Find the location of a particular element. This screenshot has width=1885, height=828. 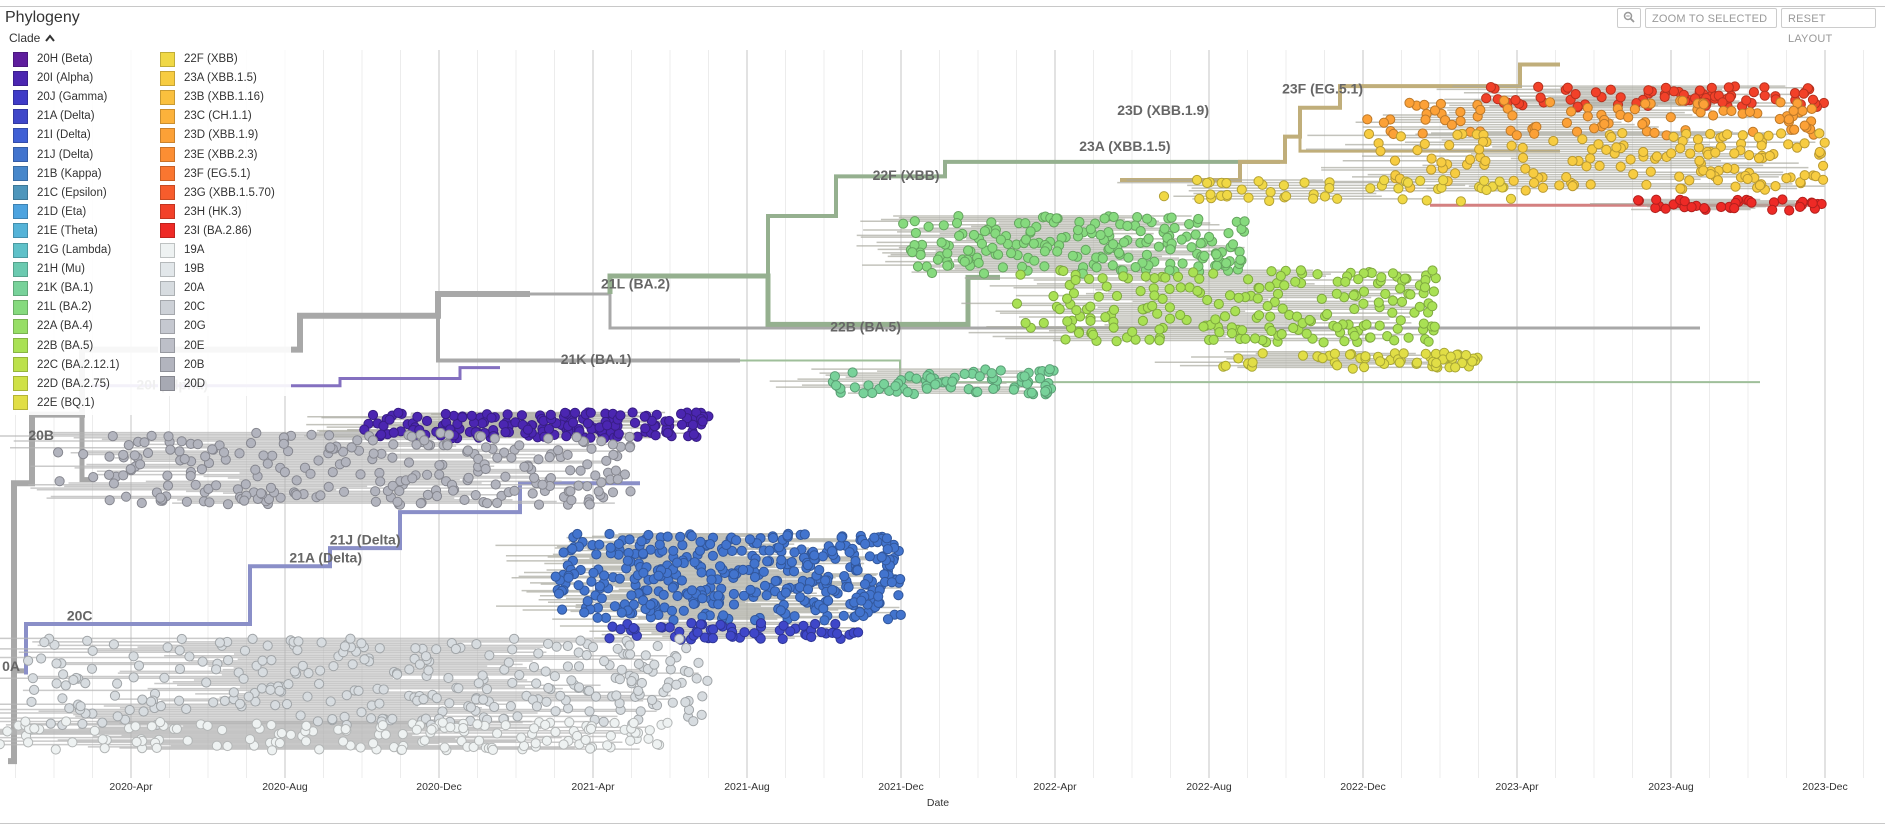

reset-layout-button: RESET LAYOUT is located at coordinates (1828, 26).